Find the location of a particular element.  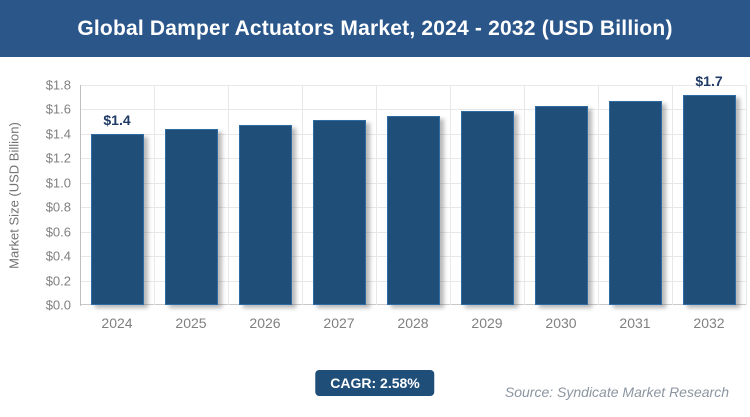

bar-value-label: $1.7 is located at coordinates (709, 80).